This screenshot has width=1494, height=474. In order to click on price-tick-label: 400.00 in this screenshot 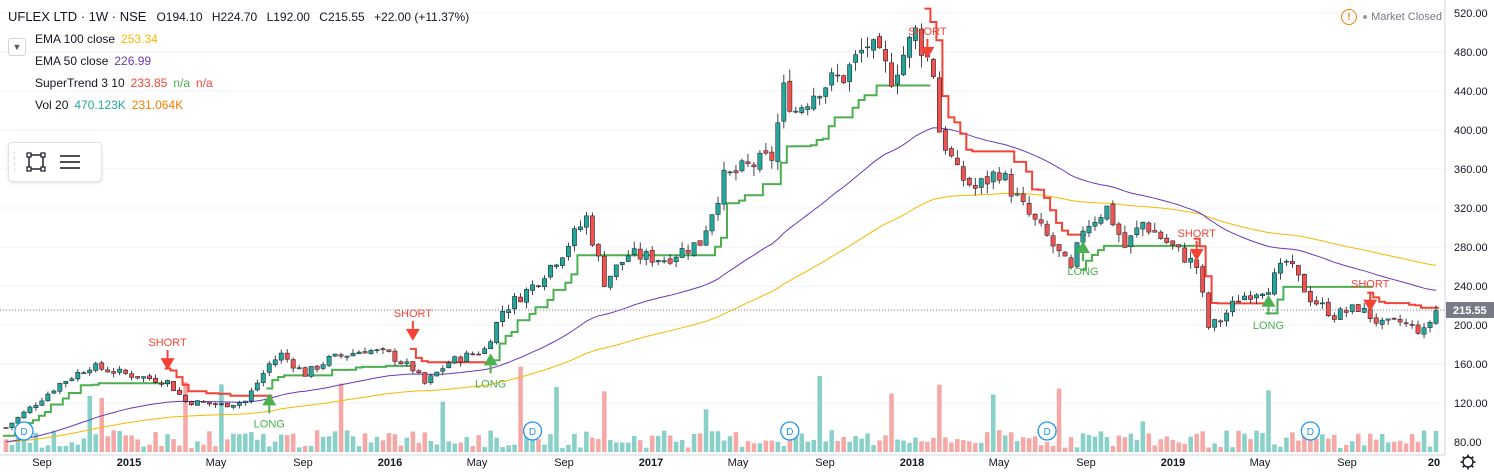, I will do `click(1471, 131)`.